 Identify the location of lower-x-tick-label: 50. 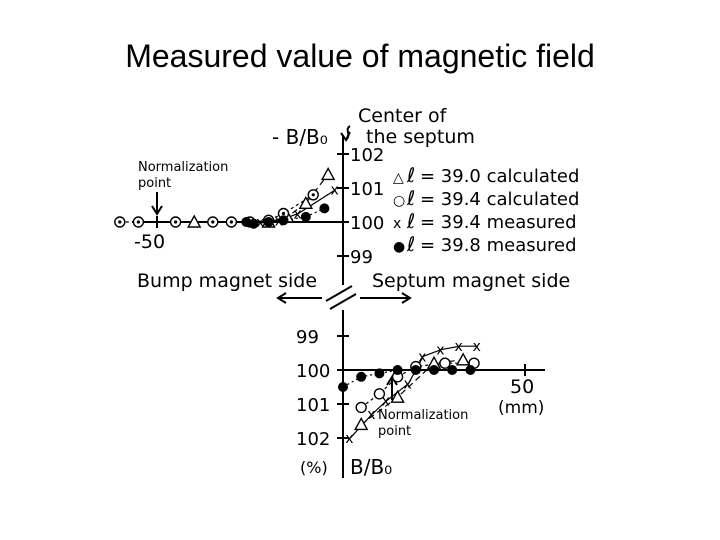
(522, 387).